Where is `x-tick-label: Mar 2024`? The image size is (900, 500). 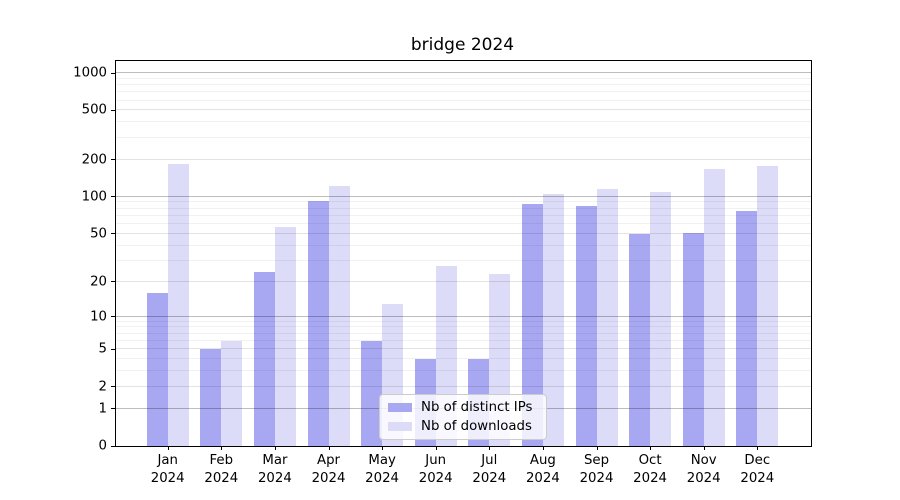
x-tick-label: Mar 2024 is located at coordinates (274, 470).